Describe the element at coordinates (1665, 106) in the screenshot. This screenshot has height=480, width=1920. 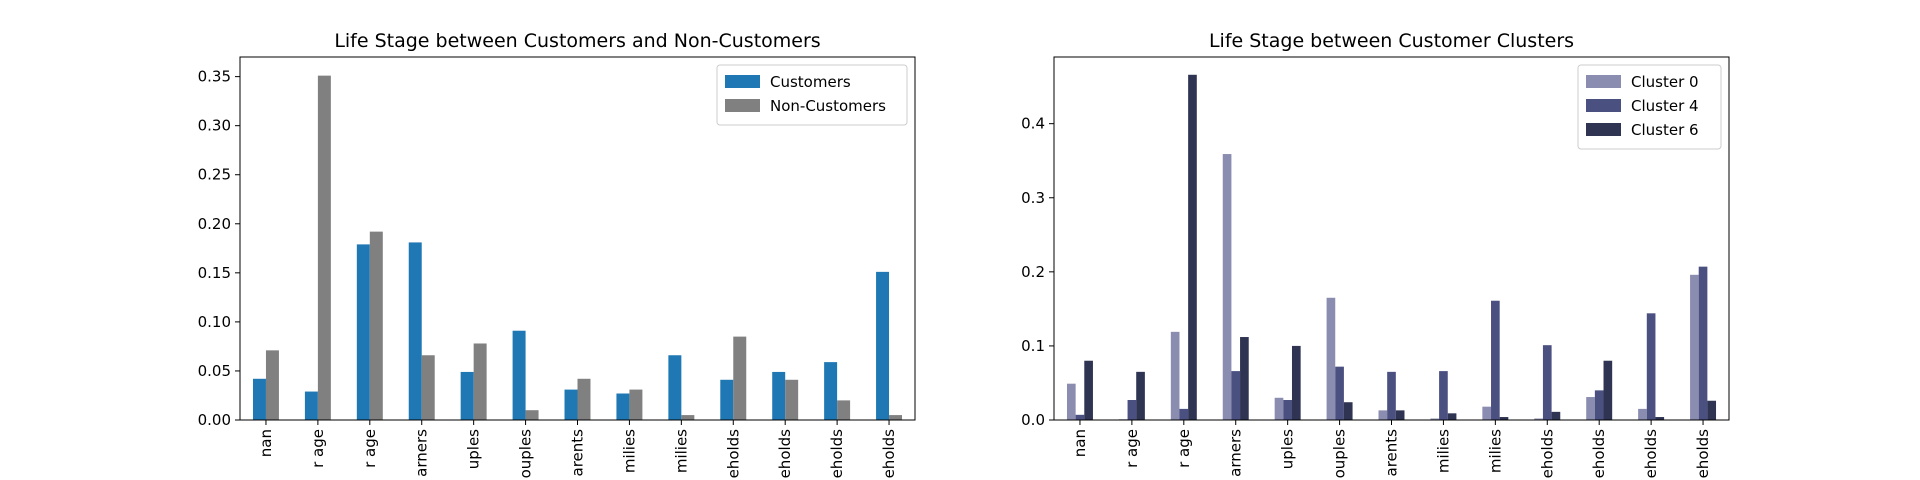
I see `legend-label: Cluster 4` at that location.